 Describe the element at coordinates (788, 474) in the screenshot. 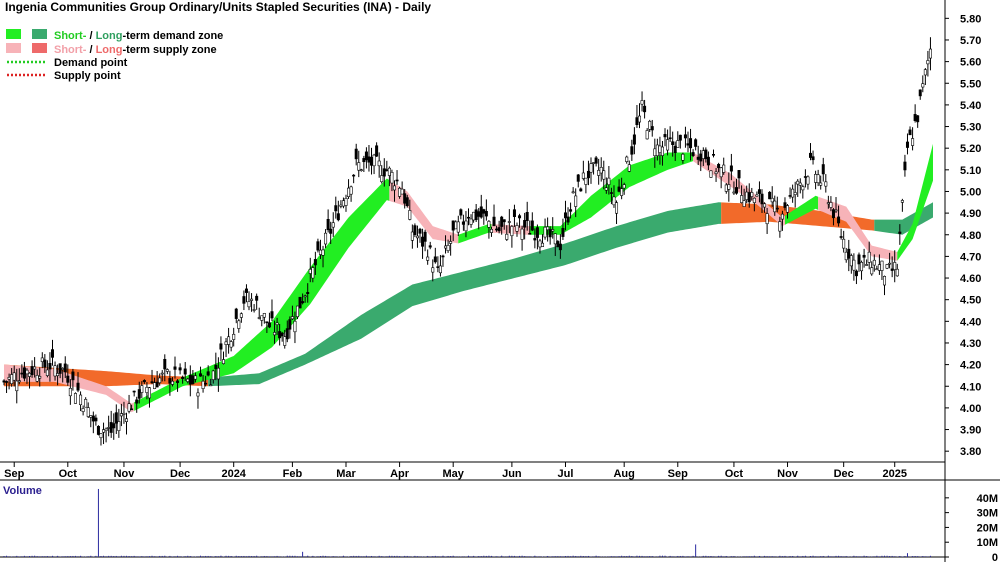

I see `date-tick-label: Nov` at that location.